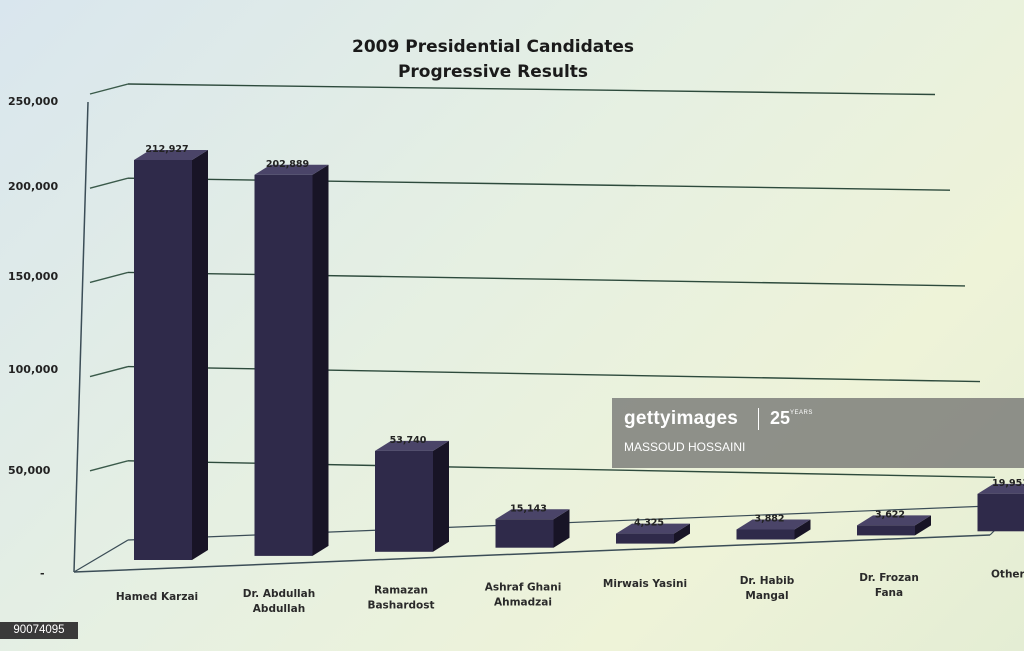 The height and width of the screenshot is (651, 1024). What do you see at coordinates (279, 609) in the screenshot?
I see `x-category-label: Abdullah` at bounding box center [279, 609].